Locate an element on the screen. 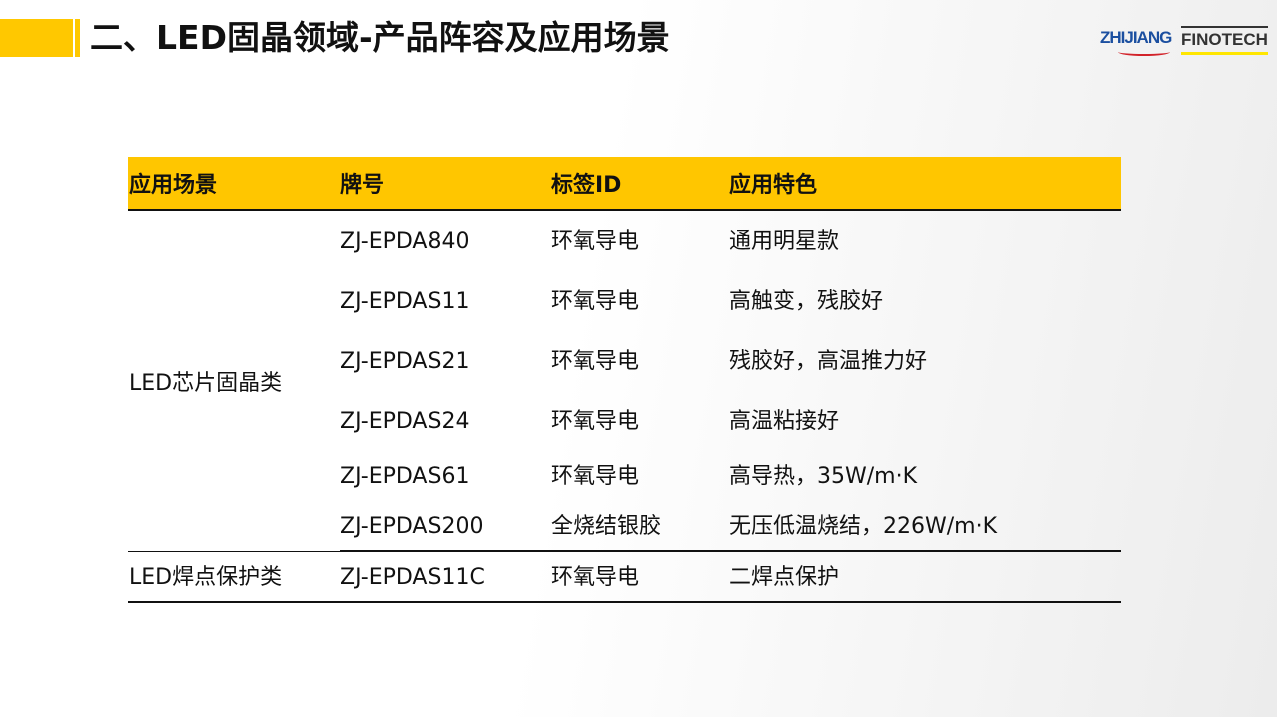 The height and width of the screenshot is (717, 1277). grade-cell: ZJ-EPDAS11C is located at coordinates (412, 577).